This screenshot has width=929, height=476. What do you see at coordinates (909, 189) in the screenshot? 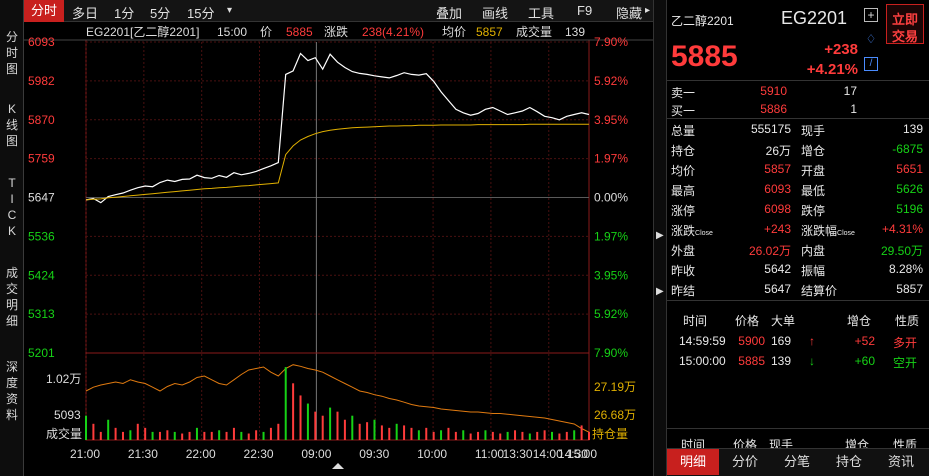
I see `stat-value: 5626` at bounding box center [909, 189].